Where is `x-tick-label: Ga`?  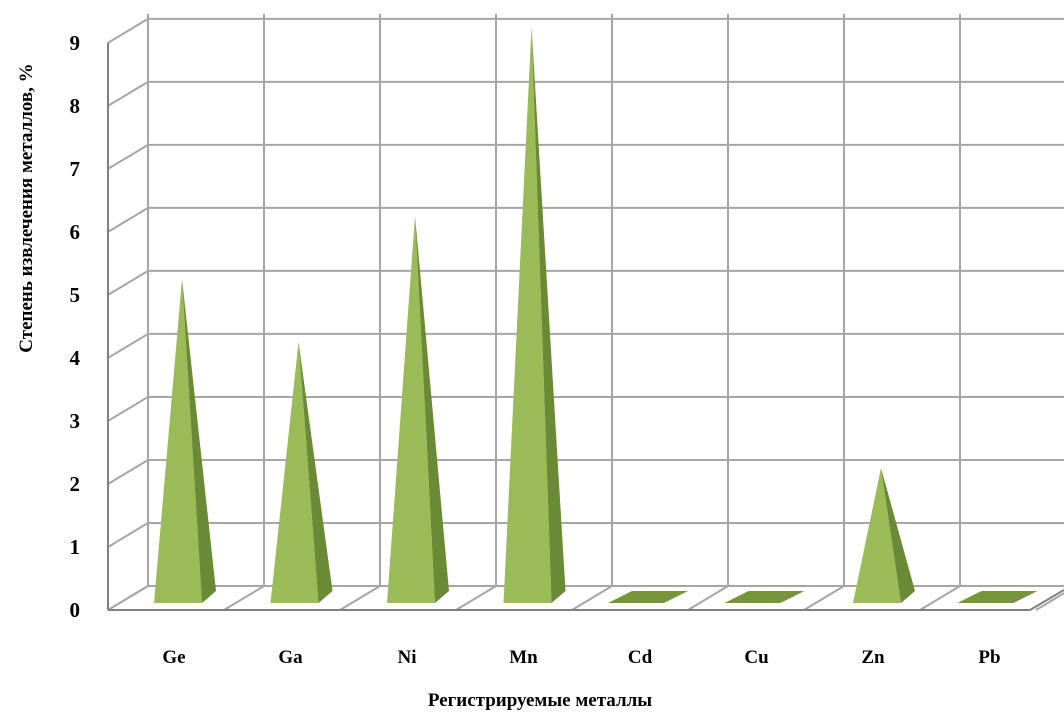
x-tick-label: Ga is located at coordinates (290, 657).